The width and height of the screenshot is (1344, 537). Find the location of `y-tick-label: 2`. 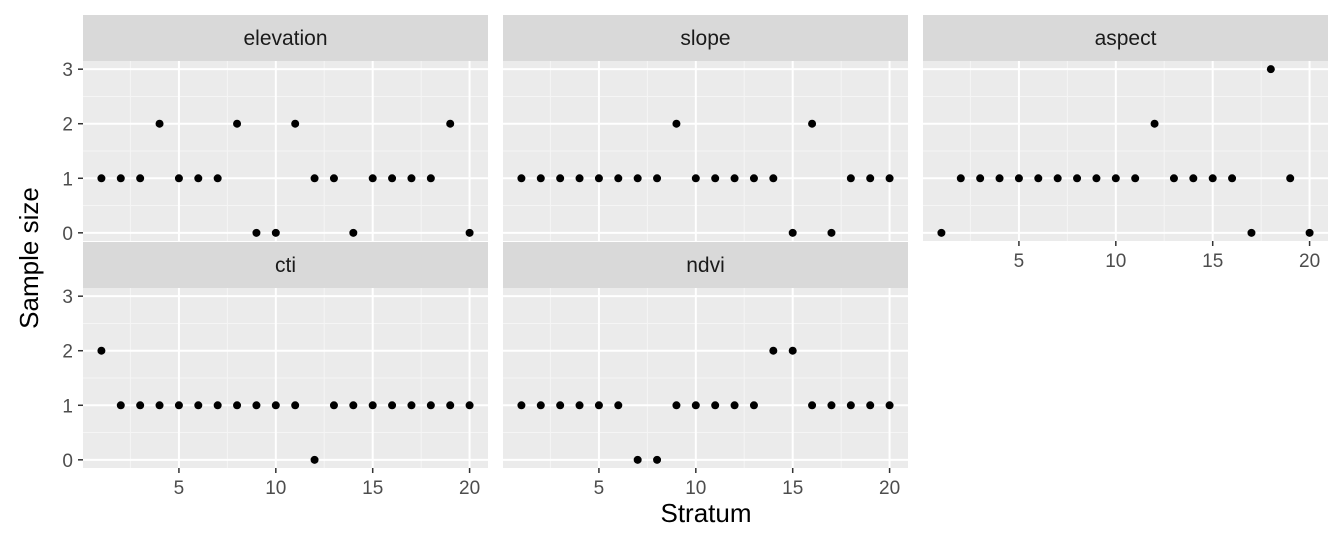

y-tick-label: 2 is located at coordinates (67, 352).